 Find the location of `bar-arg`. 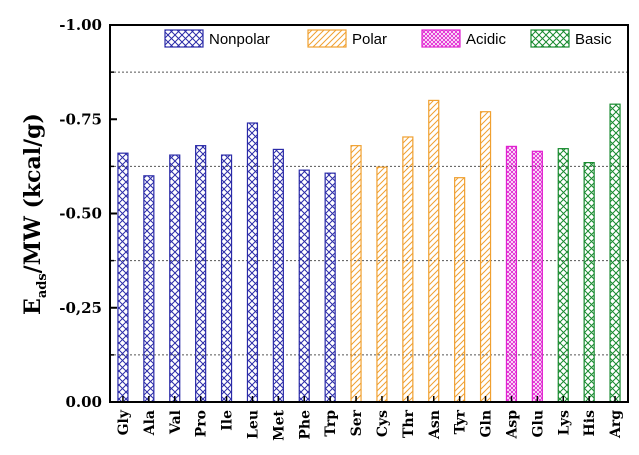

bar-arg is located at coordinates (615, 253).